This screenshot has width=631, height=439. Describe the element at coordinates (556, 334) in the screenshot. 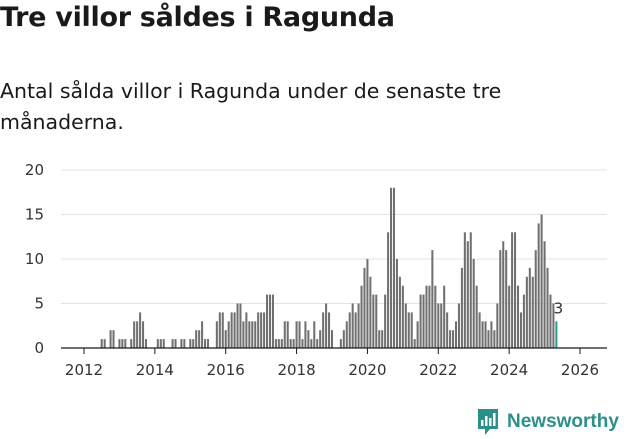

I see `bar-highlight` at that location.